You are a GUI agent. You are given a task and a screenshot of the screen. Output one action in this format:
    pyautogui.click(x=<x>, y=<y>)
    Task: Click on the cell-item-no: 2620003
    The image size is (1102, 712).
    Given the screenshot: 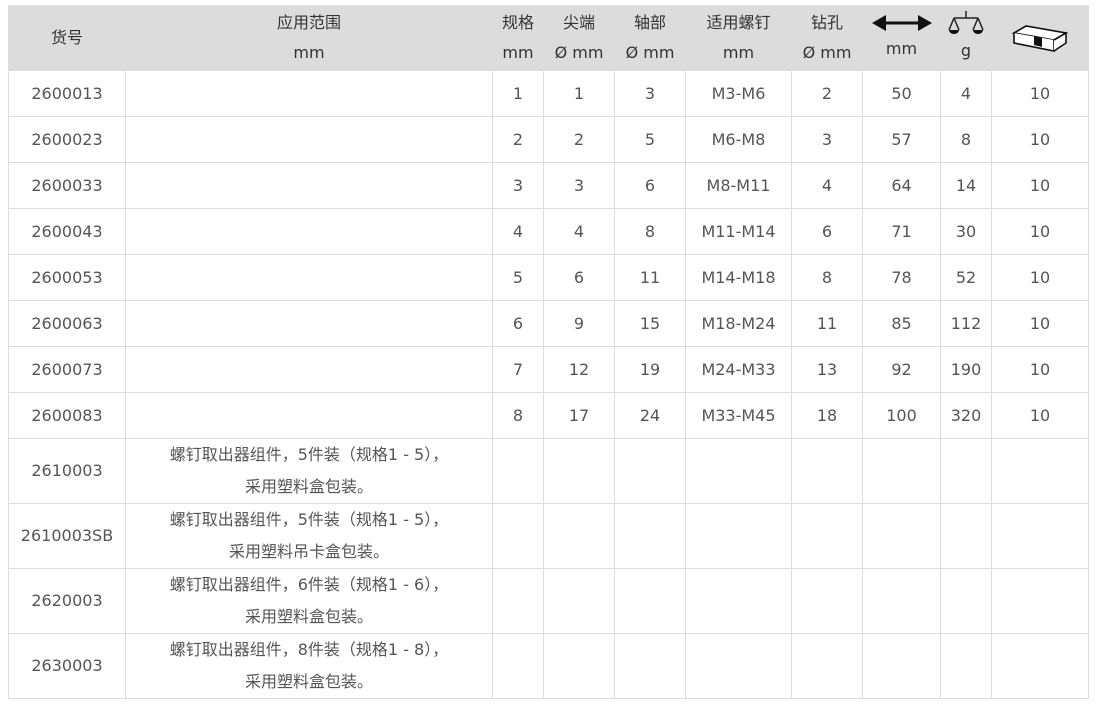 What is the action you would take?
    pyautogui.click(x=67, y=601)
    